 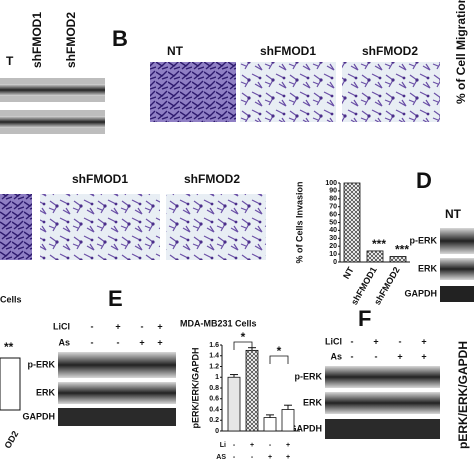 What do you see at coordinates (214, 409) in the screenshot?
I see `y-tick-label: 0.4` at bounding box center [214, 409].